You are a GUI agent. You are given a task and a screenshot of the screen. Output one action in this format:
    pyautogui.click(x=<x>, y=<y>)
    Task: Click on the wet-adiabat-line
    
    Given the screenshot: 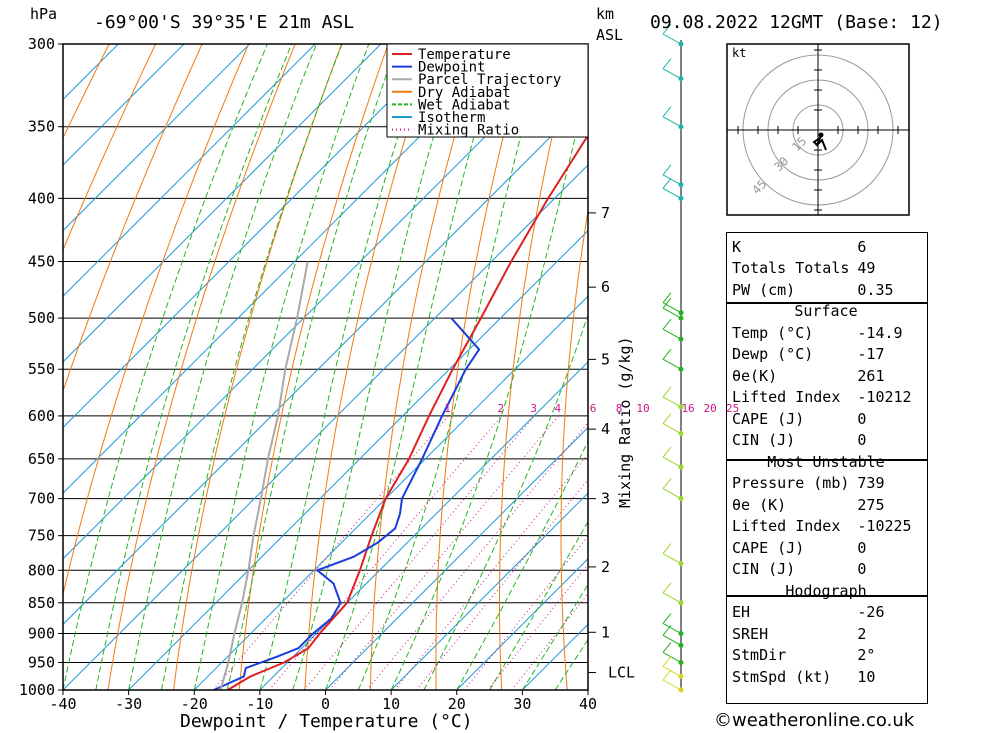 What is the action you would take?
    pyautogui.click(x=344, y=367)
    